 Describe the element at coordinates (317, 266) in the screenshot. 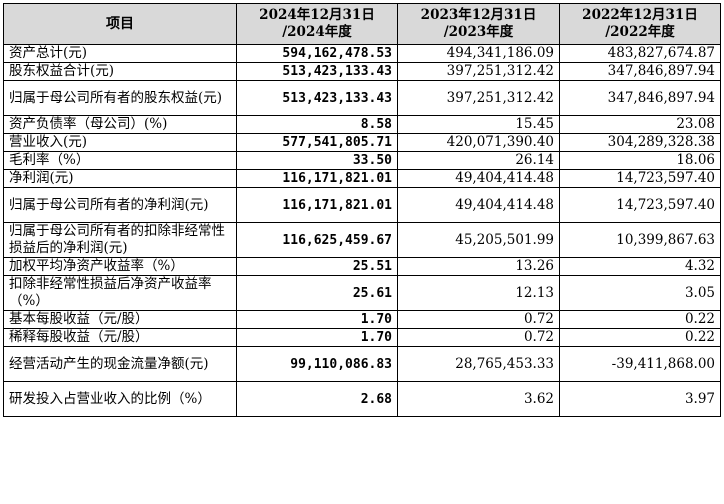

I see `value-2024: 25.51` at that location.